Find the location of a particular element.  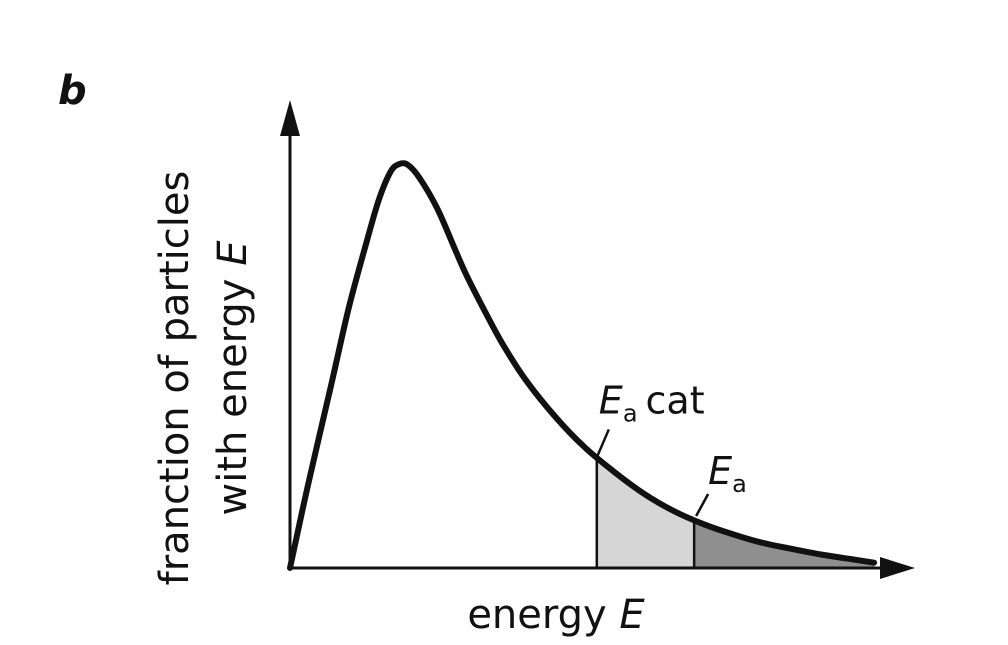

y-axis-label-line2-text: with energy is located at coordinates (233, 397).